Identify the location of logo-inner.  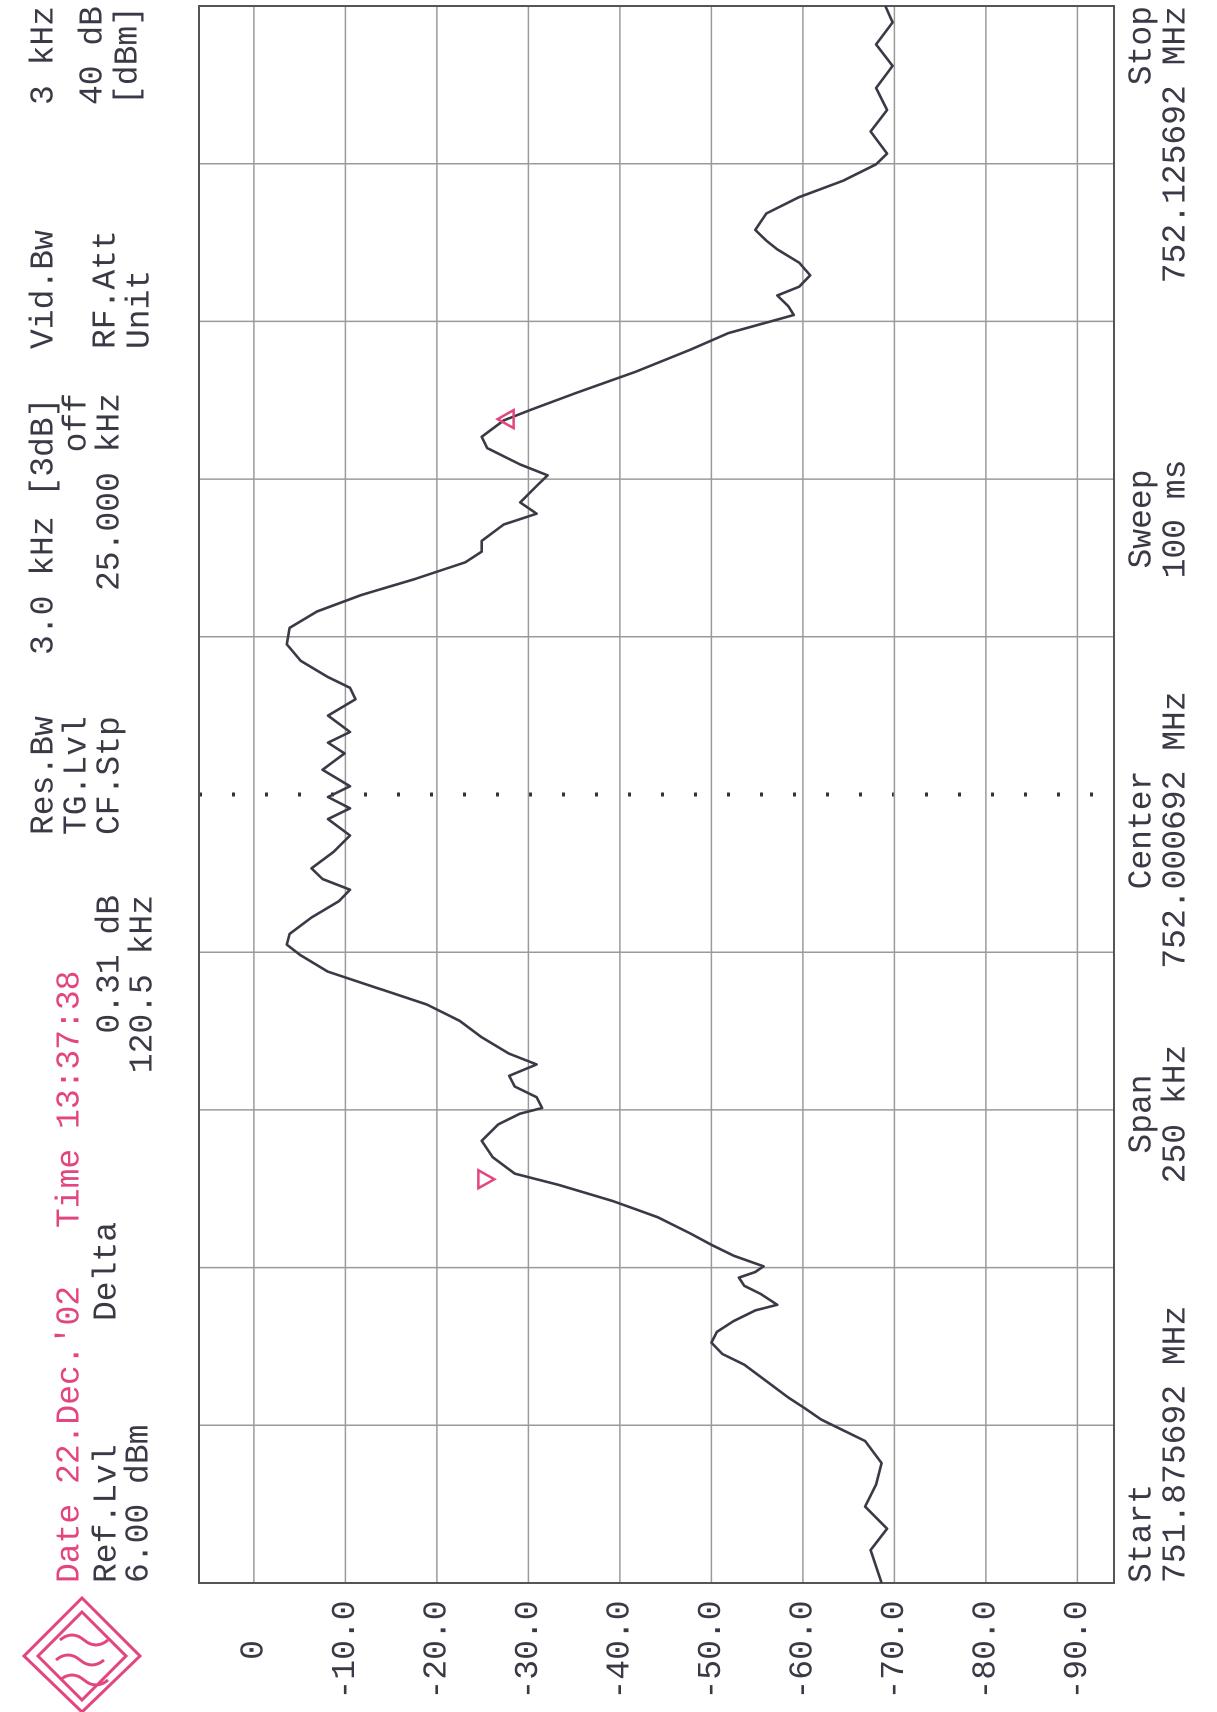
(82, 1656).